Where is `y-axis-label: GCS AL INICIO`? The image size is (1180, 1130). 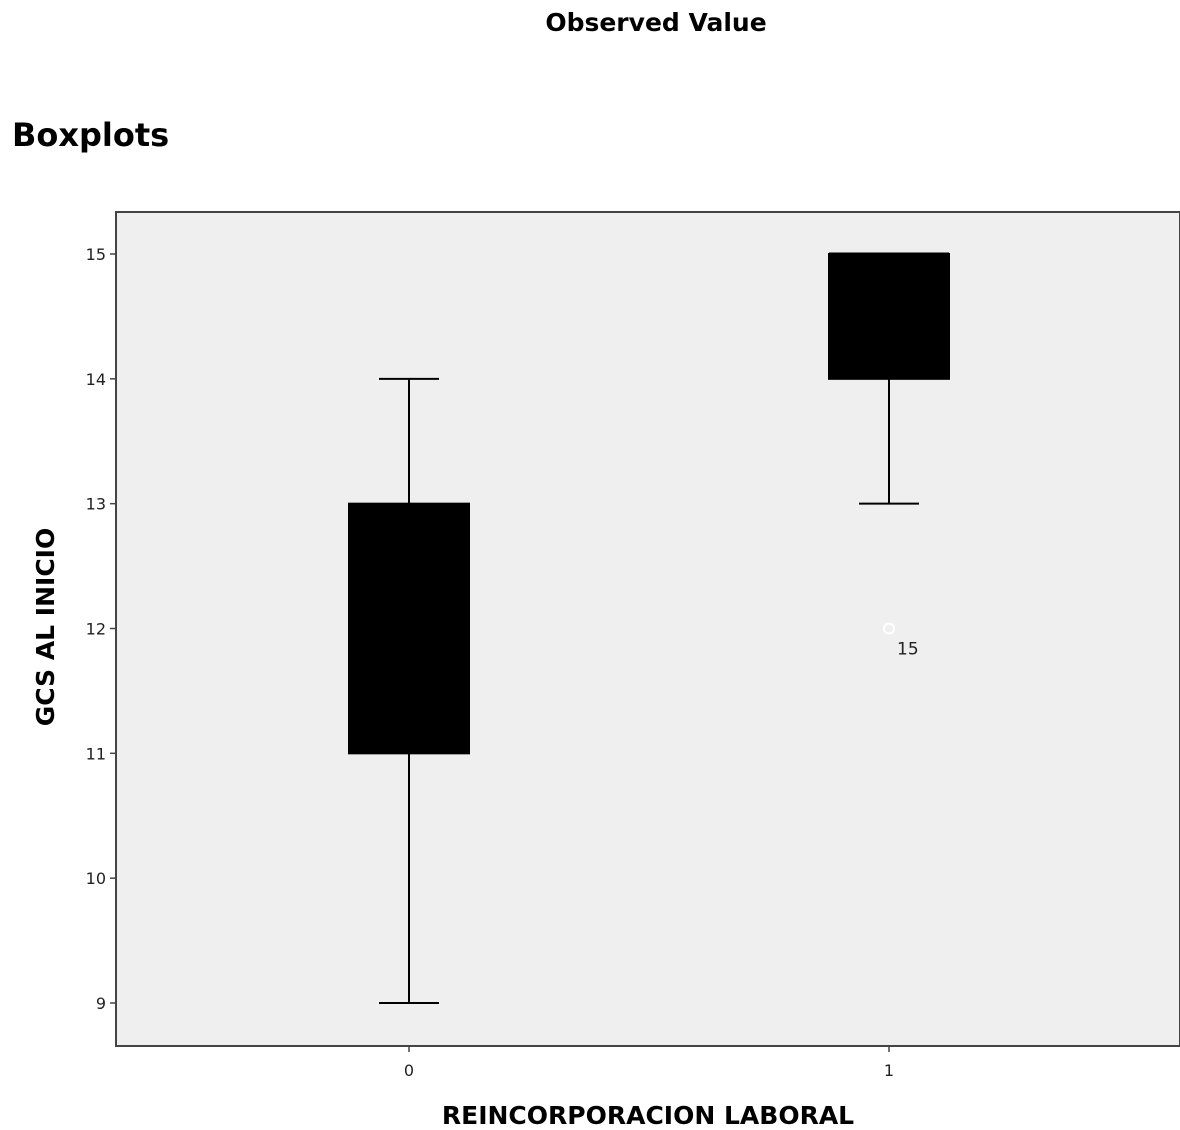 y-axis-label: GCS AL INICIO is located at coordinates (45, 627).